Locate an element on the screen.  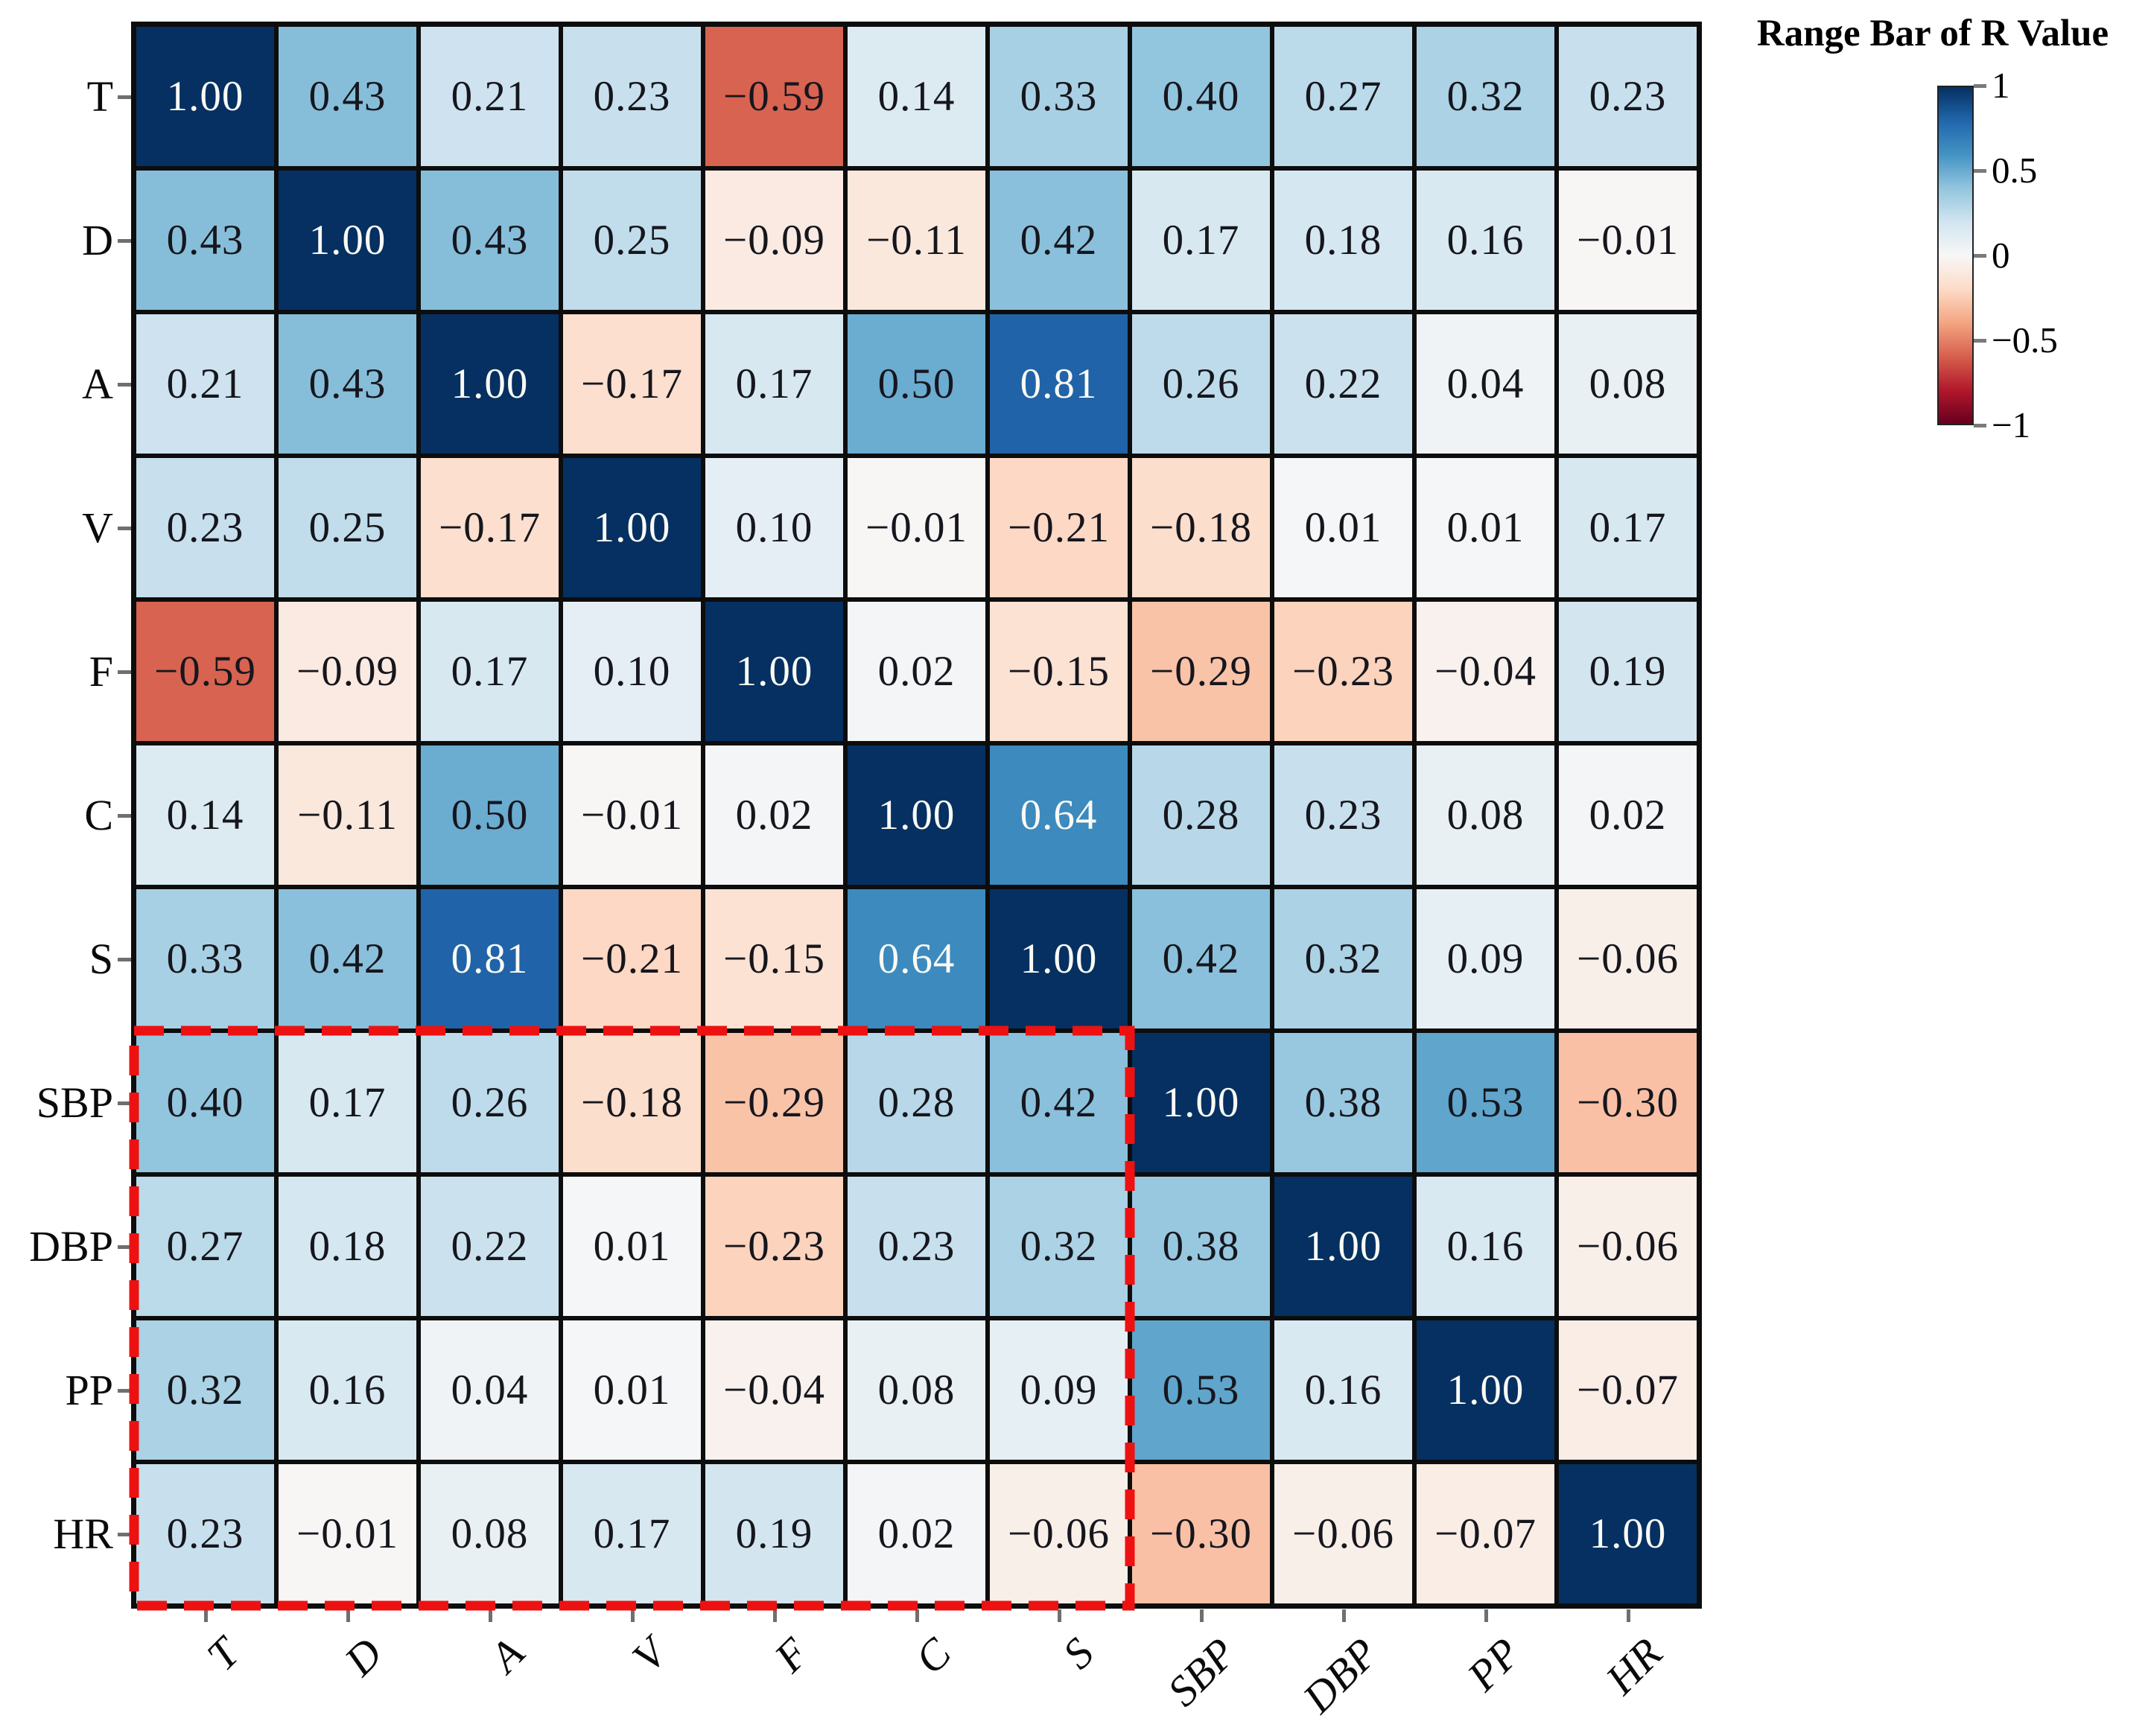
y-axis-label: DBP is located at coordinates (71, 1246).